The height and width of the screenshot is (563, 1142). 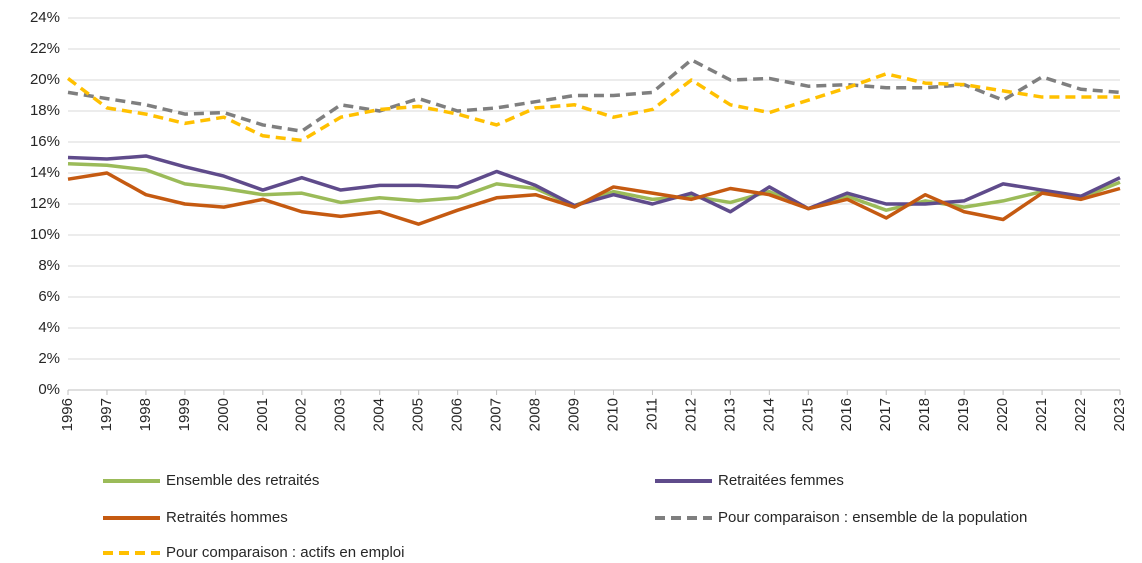 I want to click on x-tick-label: 1998, so click(x=145, y=414).